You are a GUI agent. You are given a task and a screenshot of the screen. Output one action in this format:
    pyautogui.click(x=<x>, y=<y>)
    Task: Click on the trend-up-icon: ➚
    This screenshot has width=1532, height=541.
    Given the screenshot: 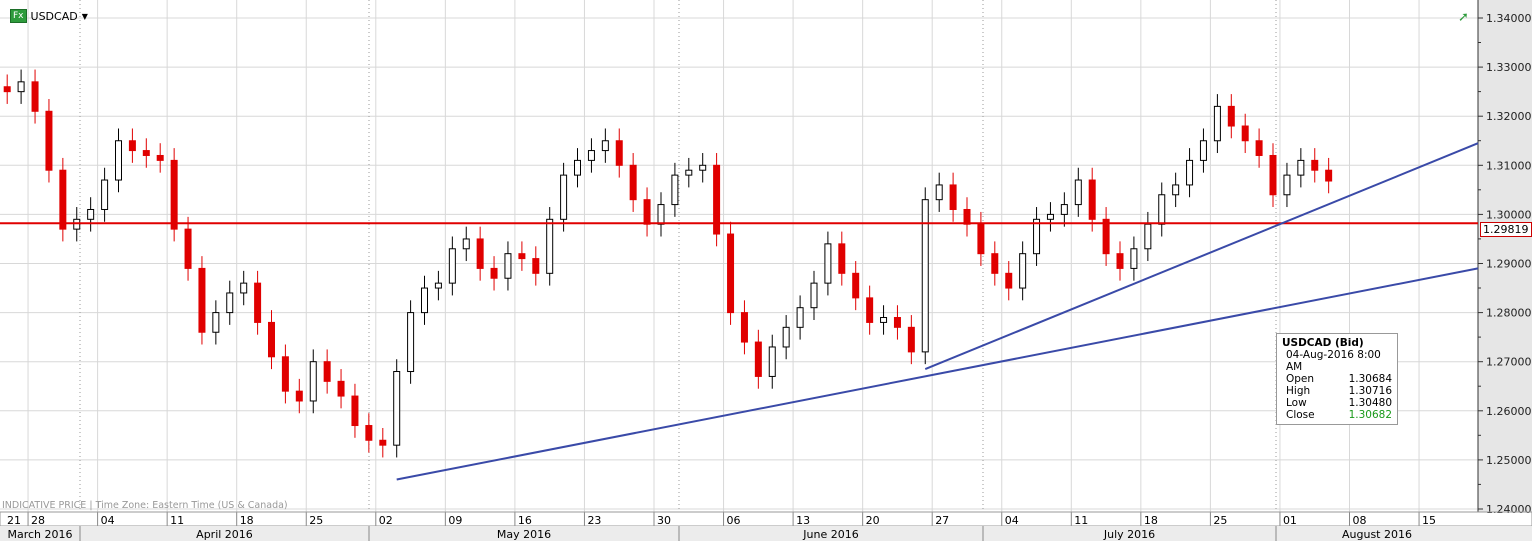 What is the action you would take?
    pyautogui.click(x=1463, y=17)
    